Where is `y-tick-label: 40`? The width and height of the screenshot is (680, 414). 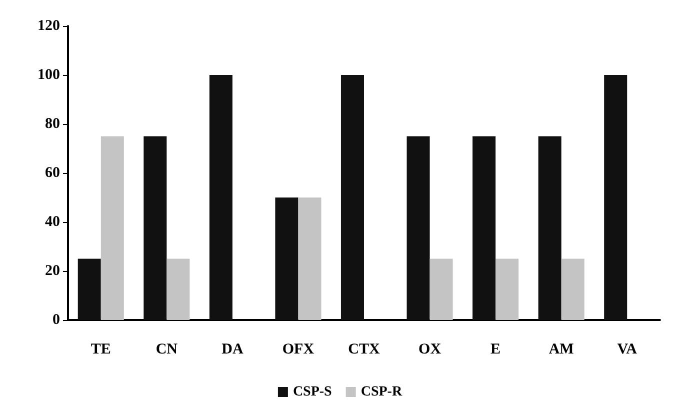 y-tick-label: 40 is located at coordinates (52, 222).